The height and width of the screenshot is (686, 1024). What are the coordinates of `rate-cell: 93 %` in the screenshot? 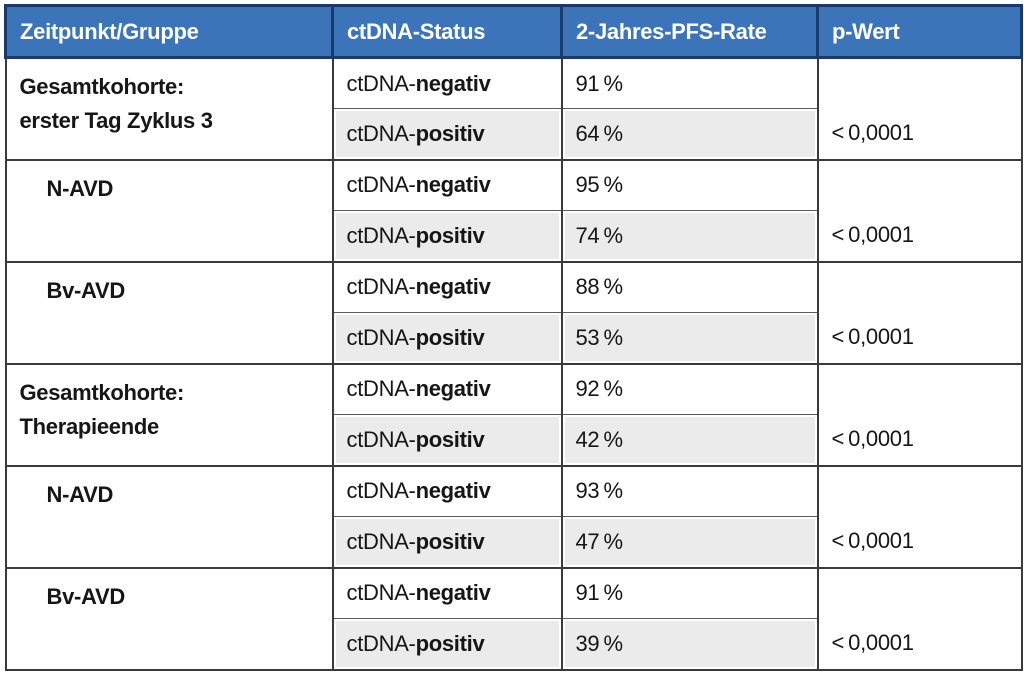 It's located at (689, 490).